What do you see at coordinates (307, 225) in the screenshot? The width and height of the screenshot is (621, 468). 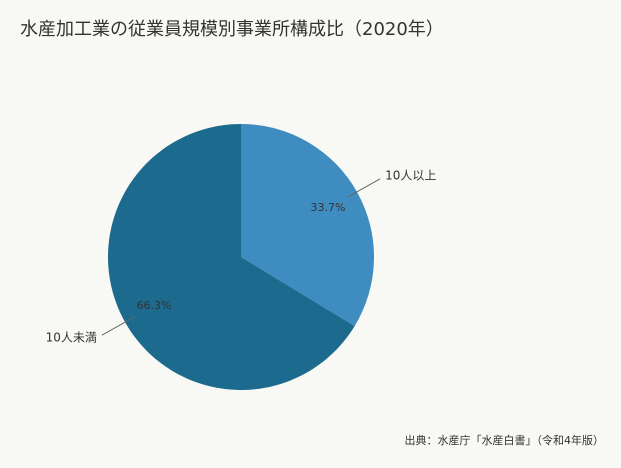 I see `pie-slice` at bounding box center [307, 225].